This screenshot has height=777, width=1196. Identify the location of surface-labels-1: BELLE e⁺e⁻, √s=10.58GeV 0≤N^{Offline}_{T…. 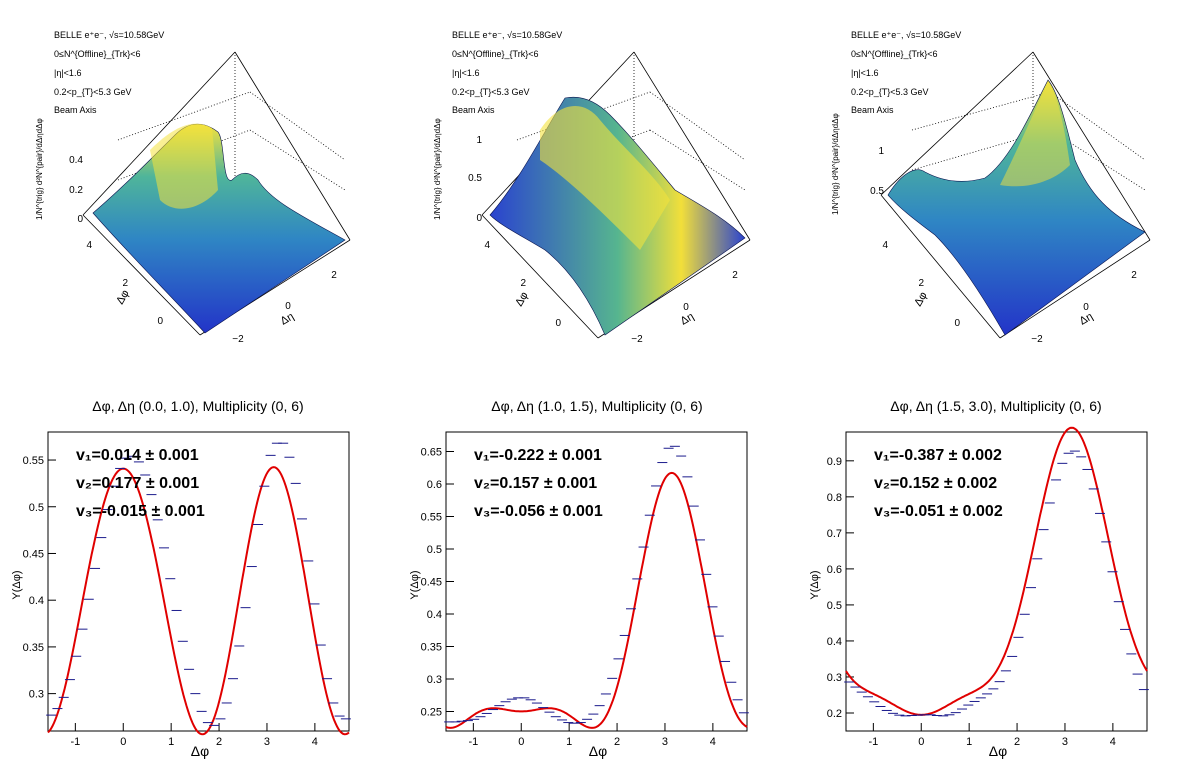
(109, 72).